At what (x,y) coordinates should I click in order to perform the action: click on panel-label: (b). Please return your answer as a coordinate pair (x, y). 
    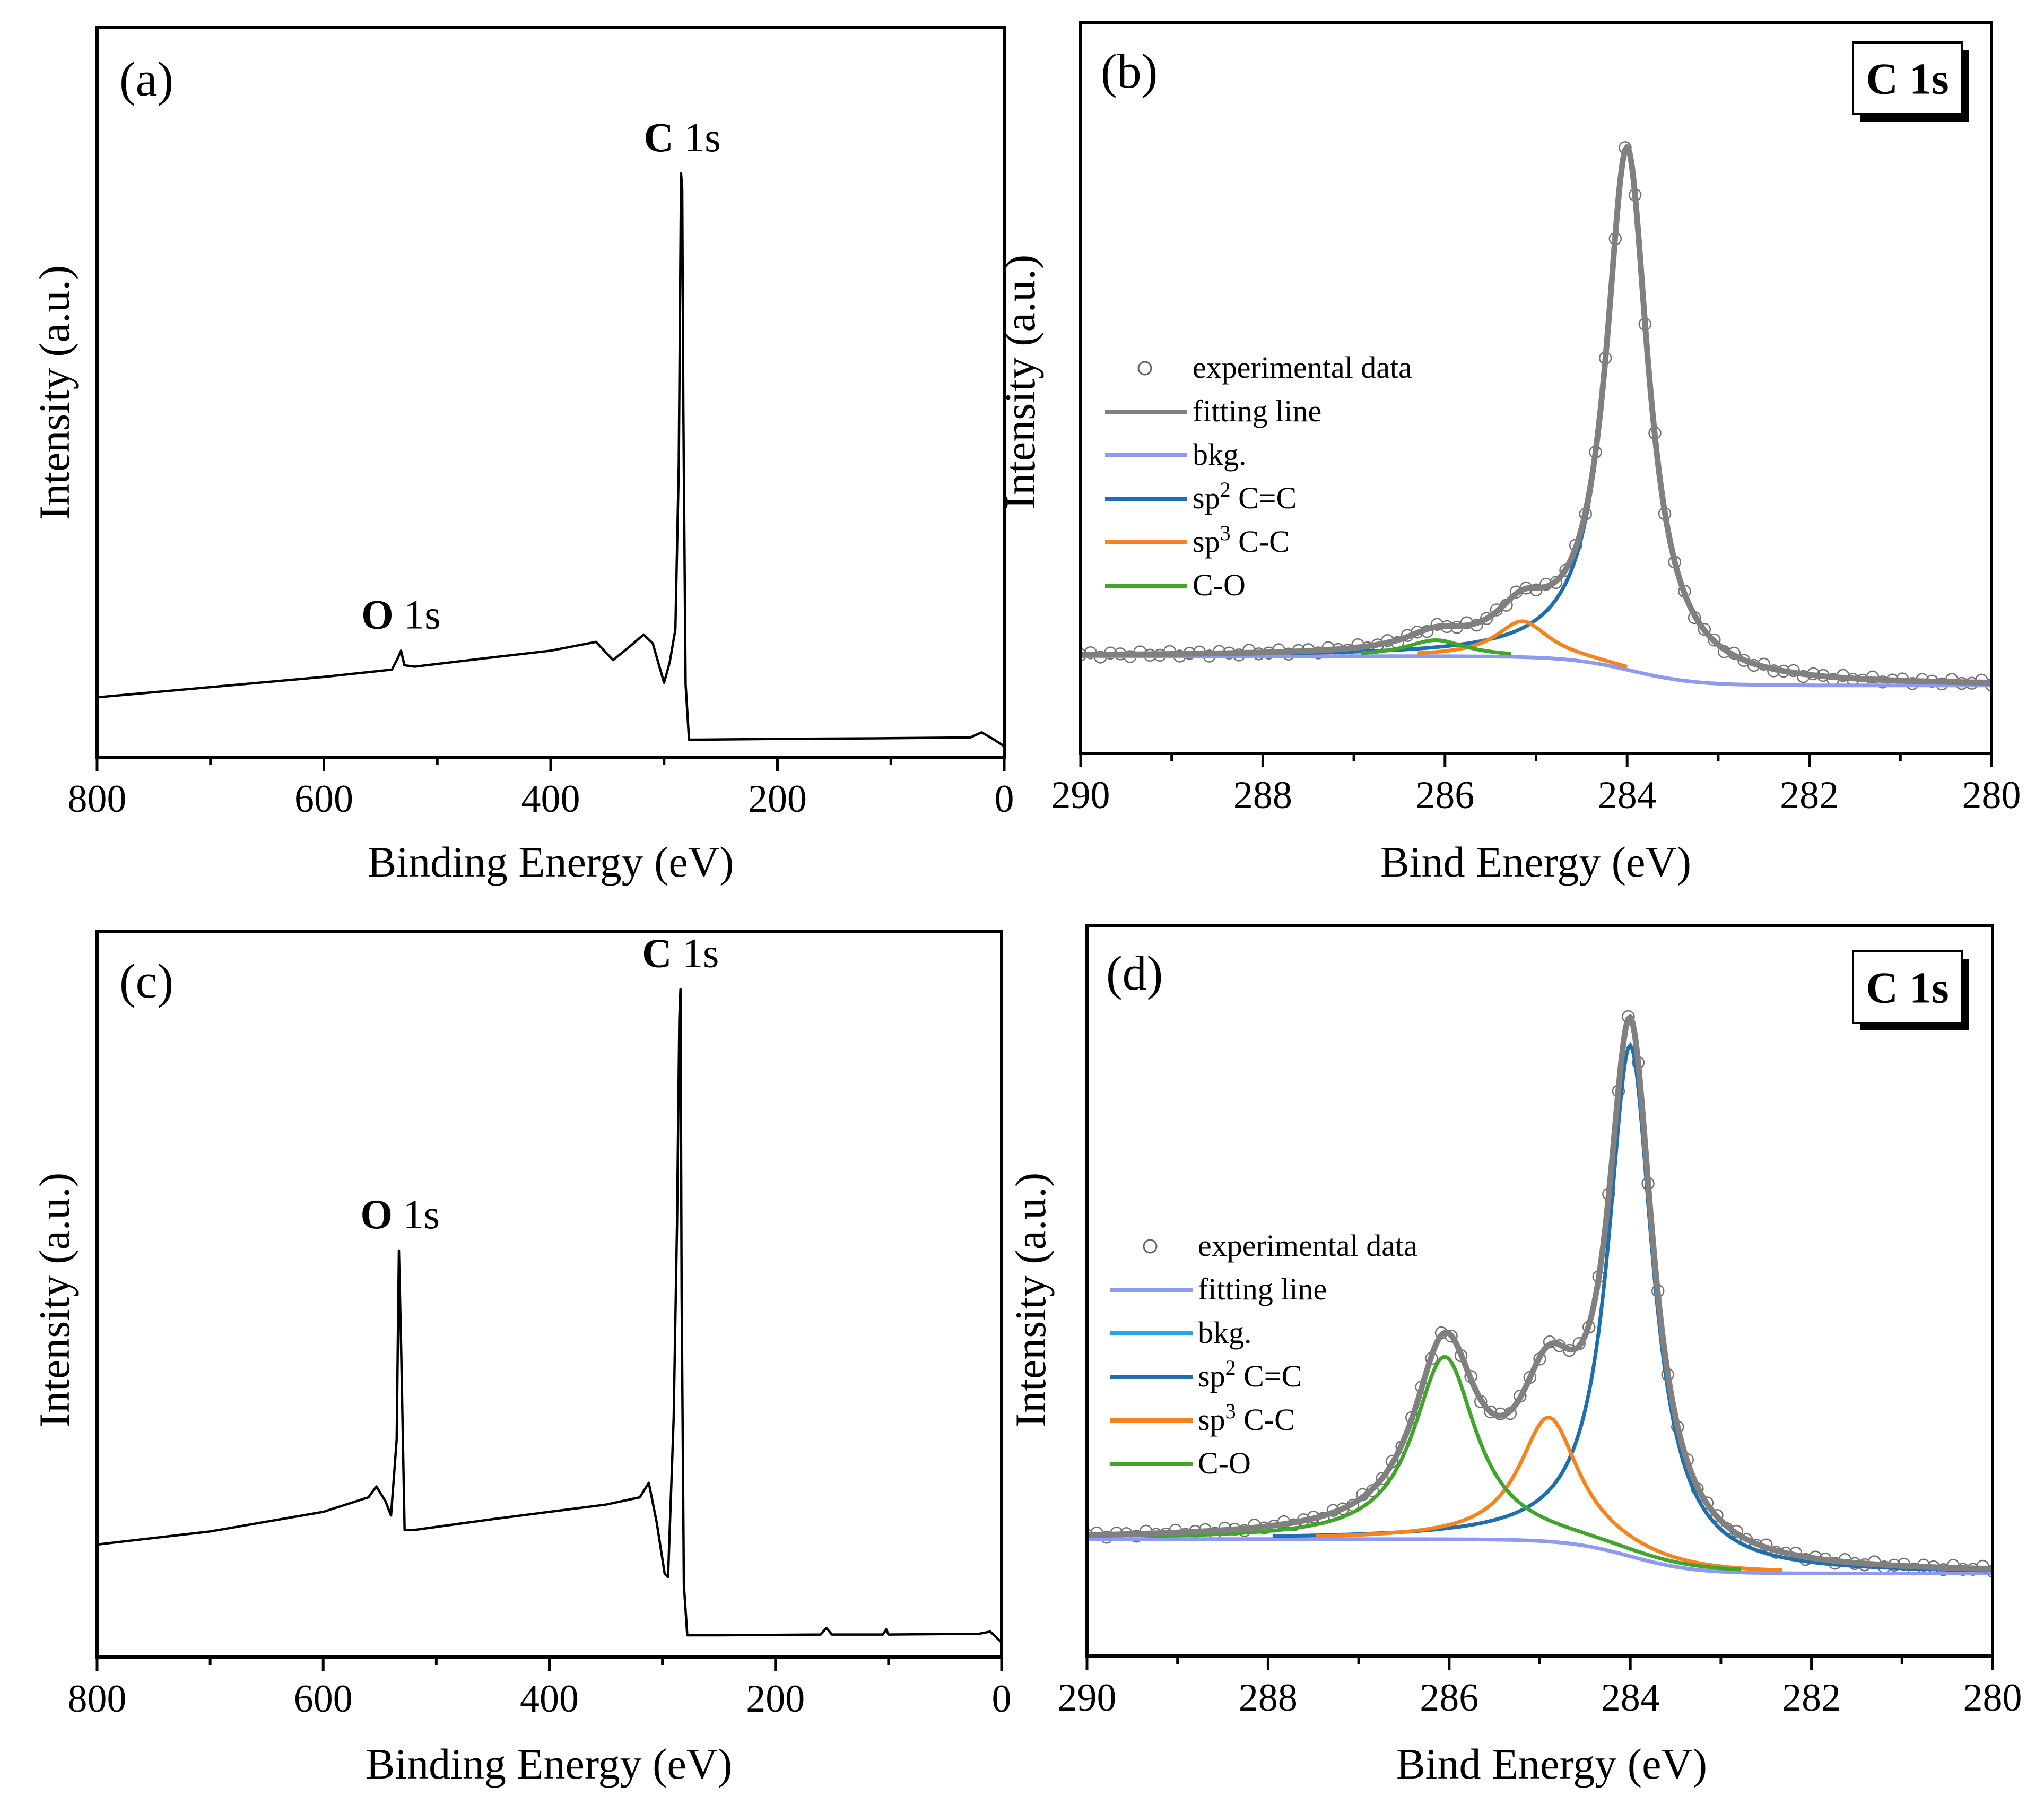
    Looking at the image, I should click on (1129, 71).